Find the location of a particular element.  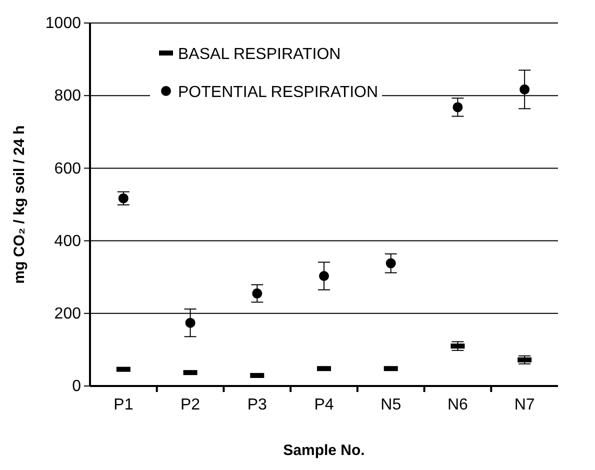

x-tick-label: P2 is located at coordinates (190, 405).